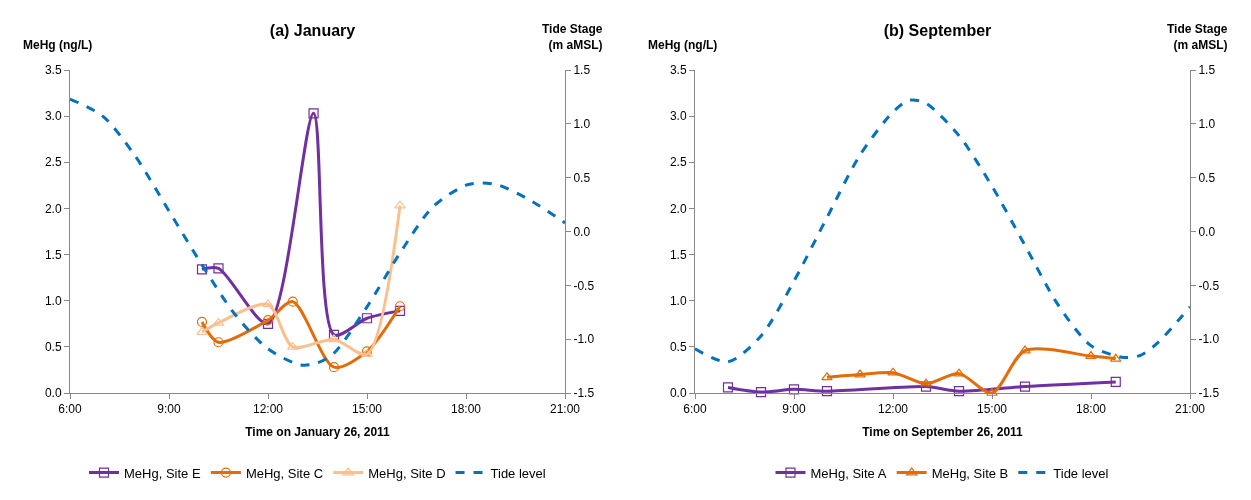 Image resolution: width=1251 pixels, height=500 pixels. What do you see at coordinates (162, 473) in the screenshot?
I see `legend-label: MeHg, Site E` at bounding box center [162, 473].